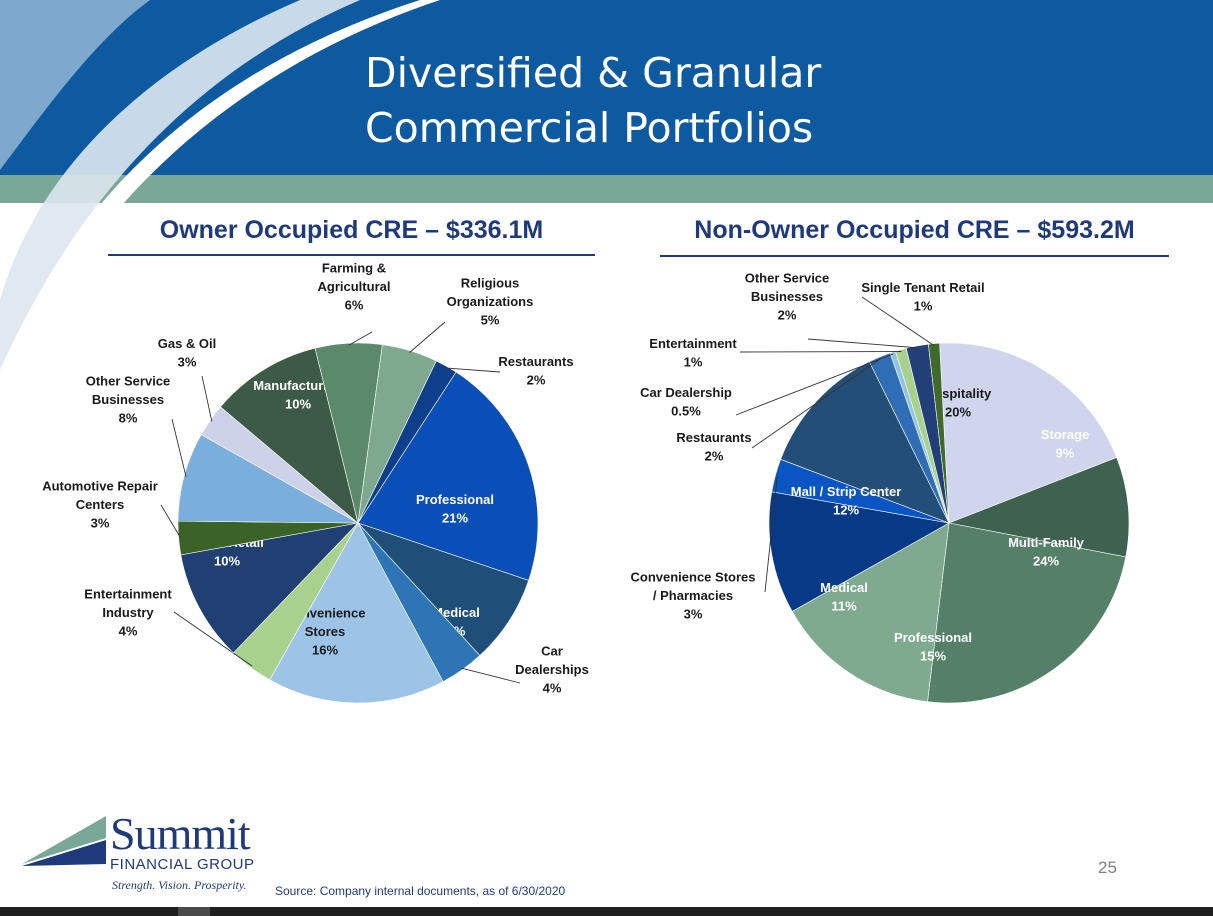  What do you see at coordinates (1107, 867) in the screenshot?
I see `page-number: 25` at bounding box center [1107, 867].